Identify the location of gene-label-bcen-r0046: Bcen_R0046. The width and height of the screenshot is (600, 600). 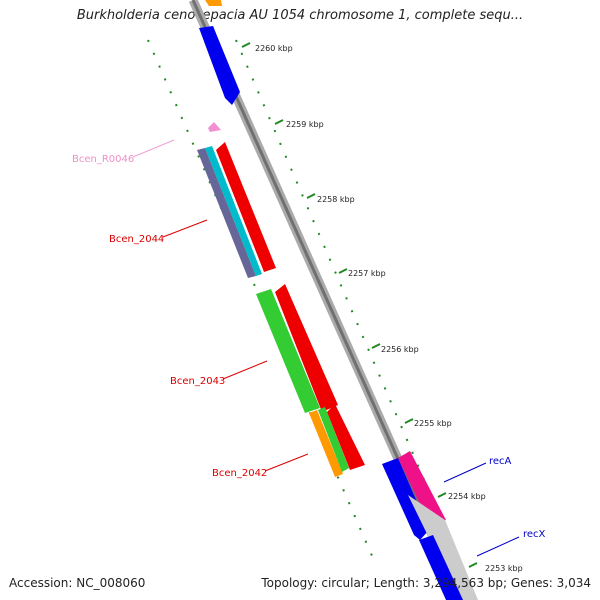
(103, 159).